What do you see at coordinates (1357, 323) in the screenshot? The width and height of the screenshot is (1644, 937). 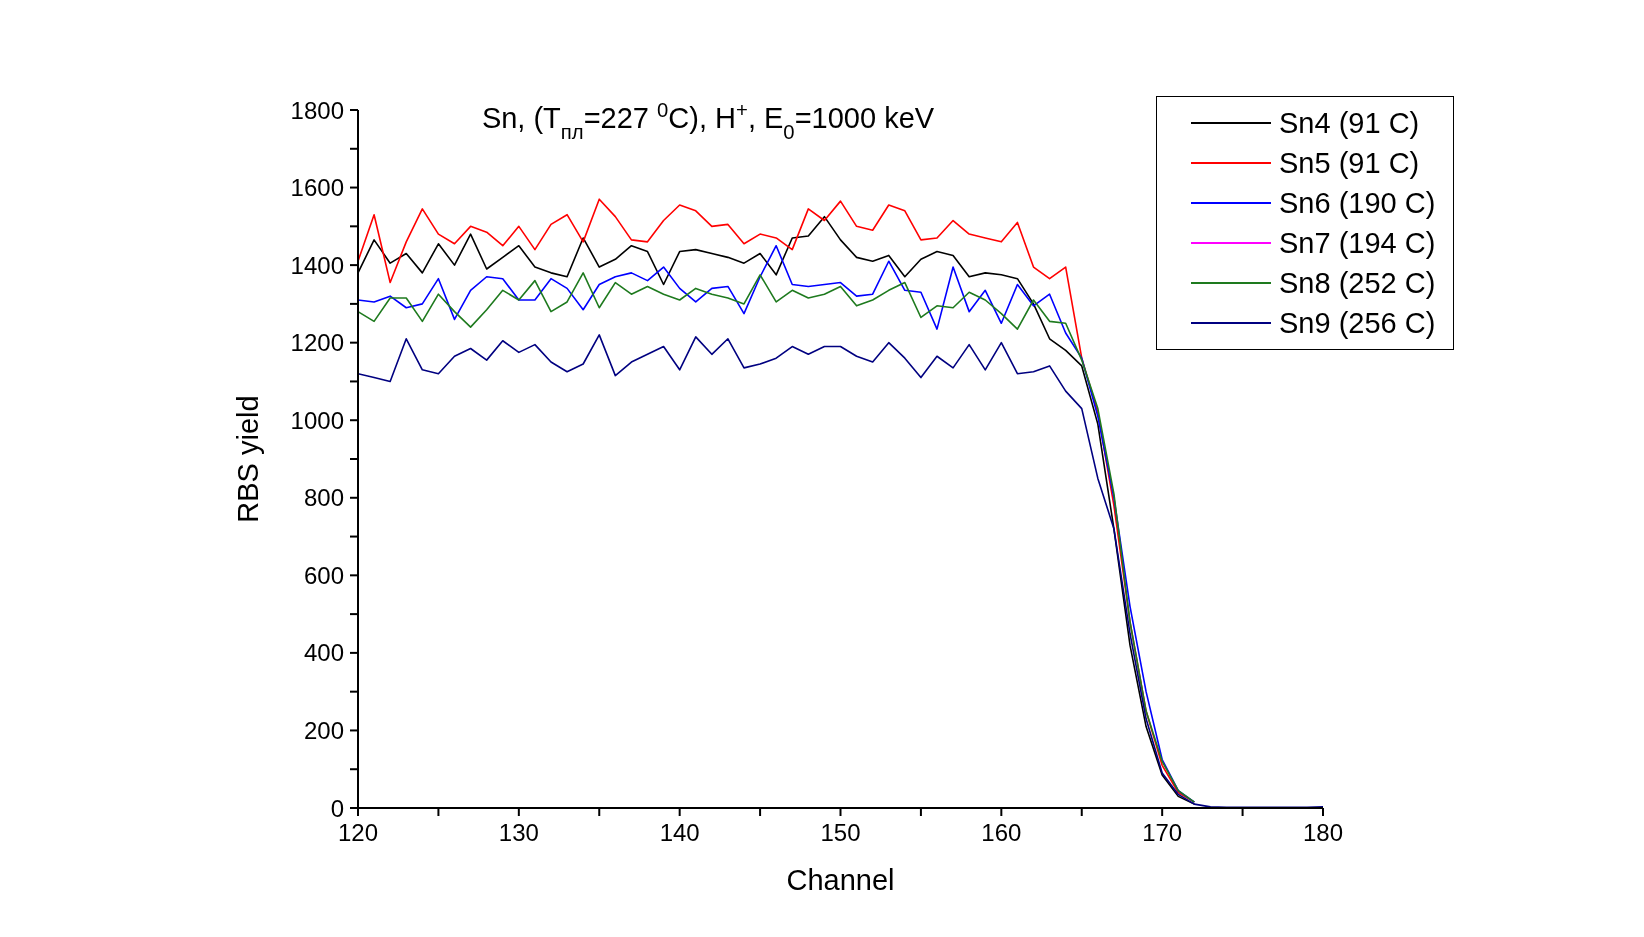 I see `legend-label: Sn9 (256 C)` at bounding box center [1357, 323].